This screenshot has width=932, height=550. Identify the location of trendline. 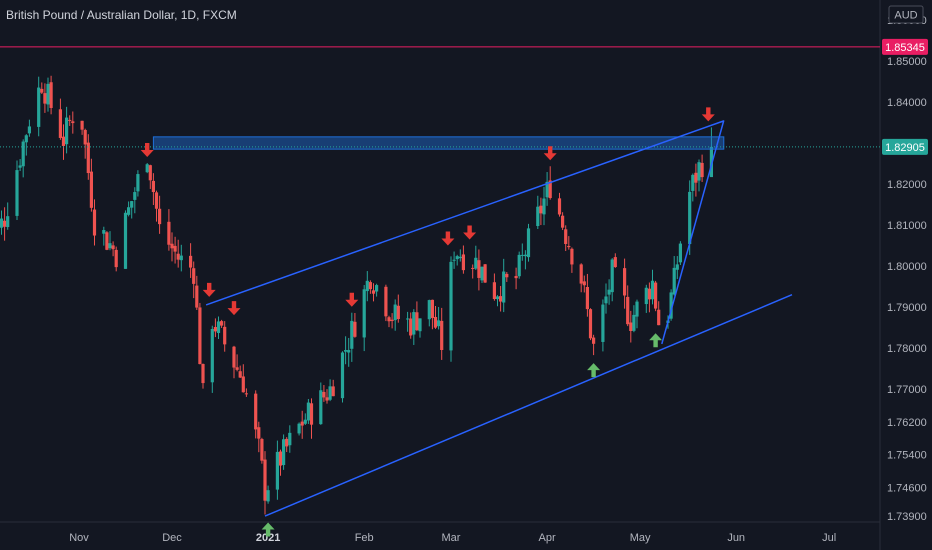
(693, 232).